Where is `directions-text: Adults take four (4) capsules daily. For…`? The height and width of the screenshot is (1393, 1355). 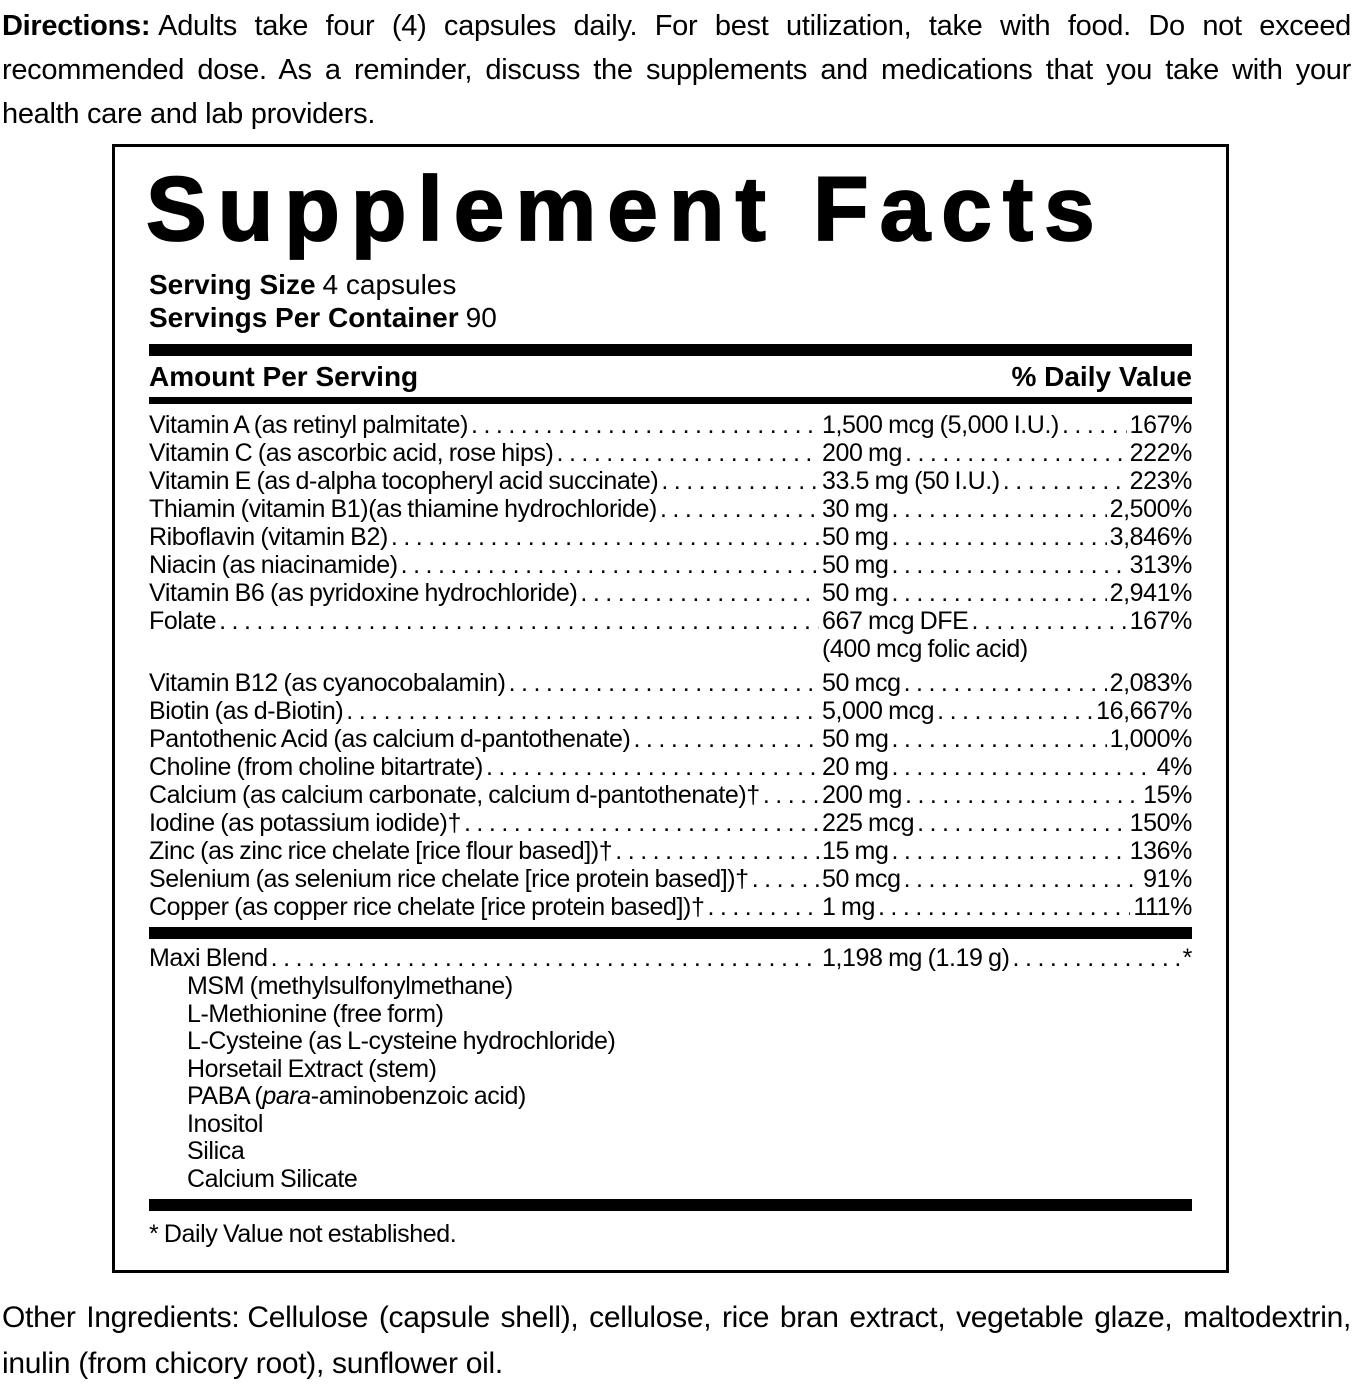 directions-text: Adults take four (4) capsules daily. For… is located at coordinates (676, 70).